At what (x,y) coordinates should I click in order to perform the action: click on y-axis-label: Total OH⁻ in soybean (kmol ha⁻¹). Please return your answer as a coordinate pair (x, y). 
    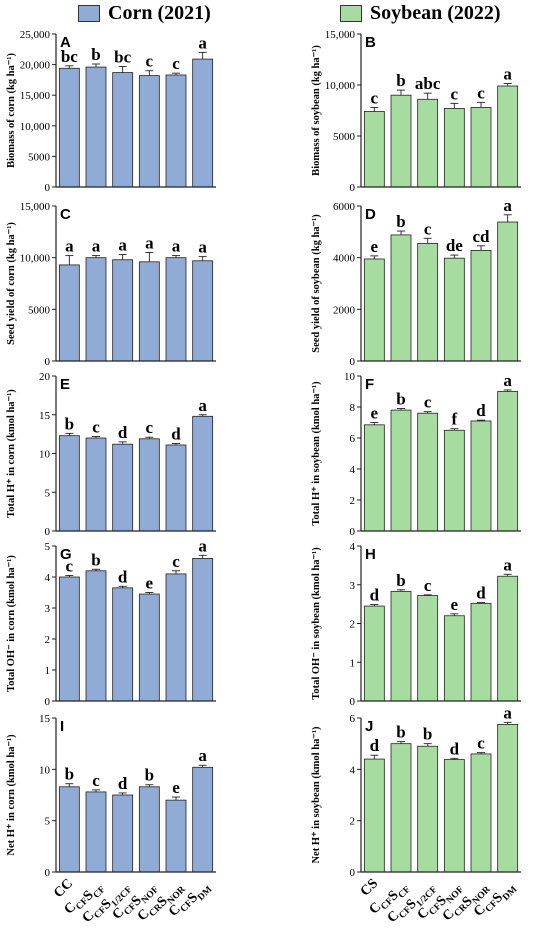
    Looking at the image, I should click on (316, 623).